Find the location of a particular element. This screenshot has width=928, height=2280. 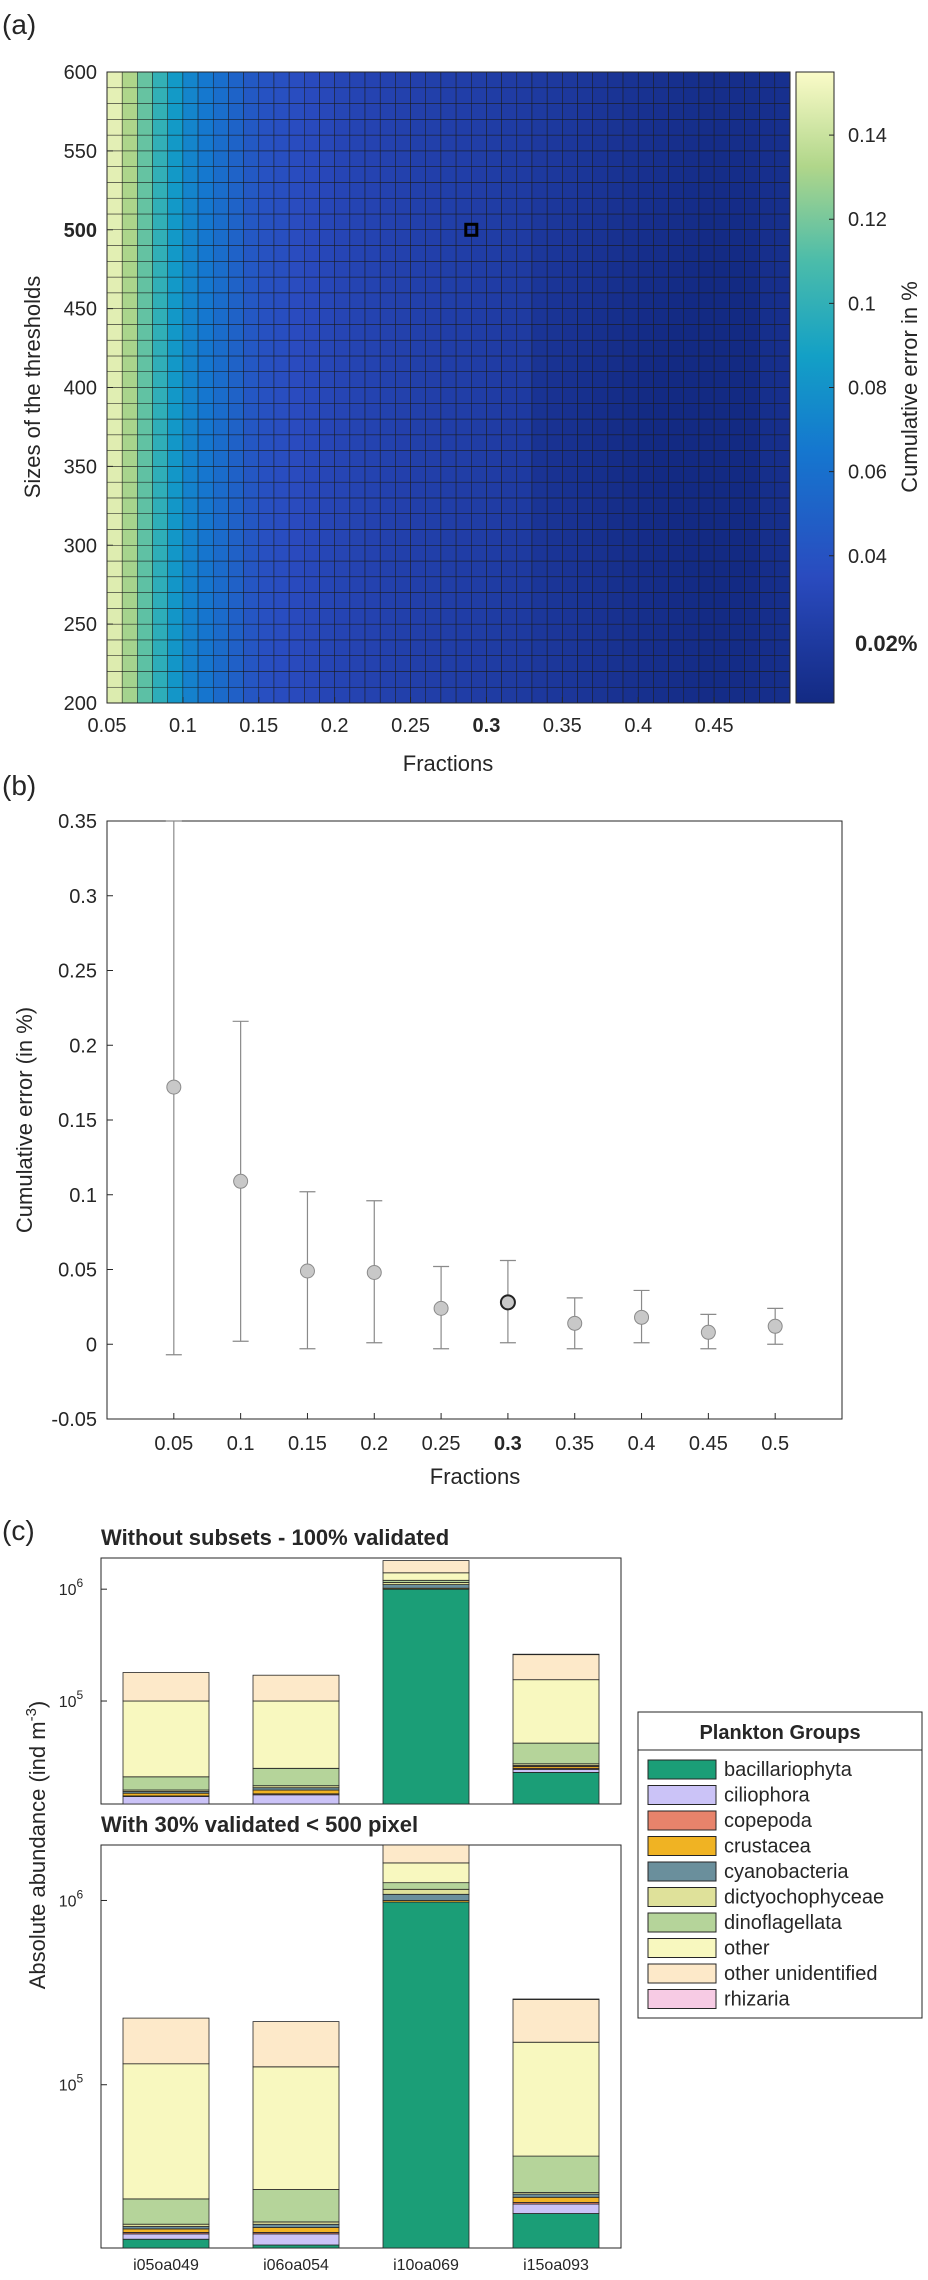

bar-segment-other-unidentified is located at coordinates (426, 1567).